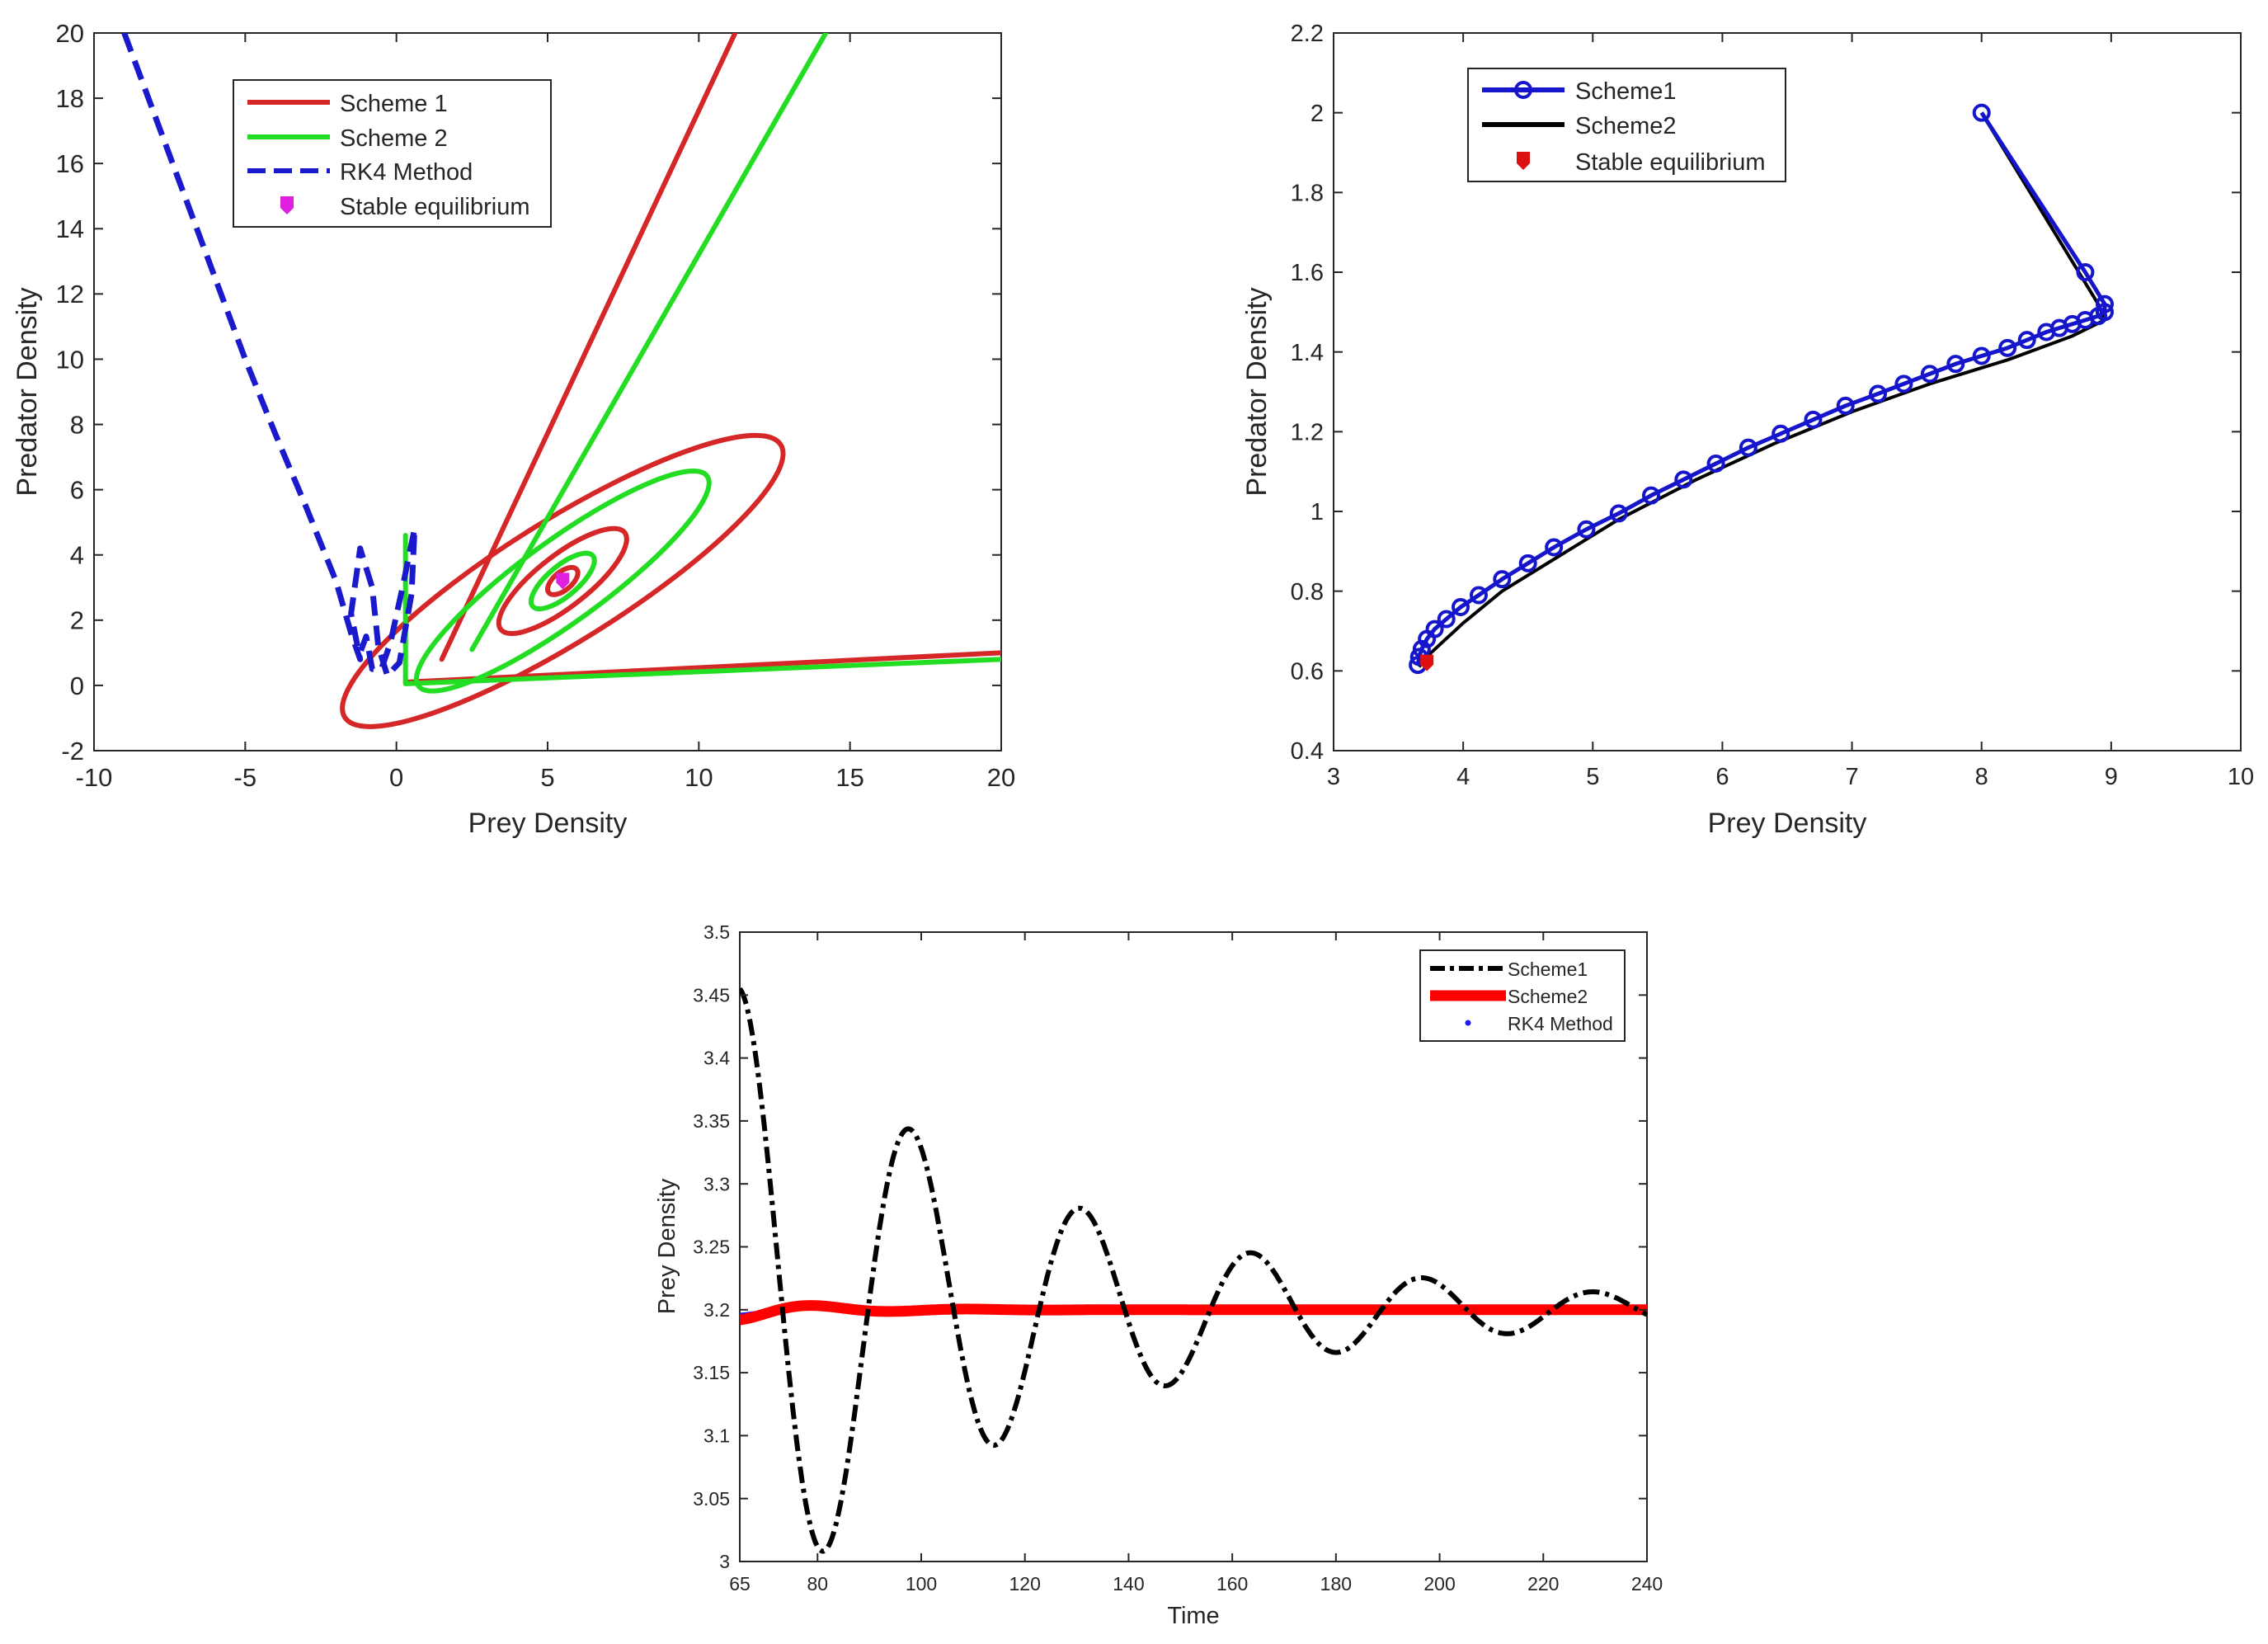  I want to click on legend-label-scheme1: Scheme1, so click(1548, 970).